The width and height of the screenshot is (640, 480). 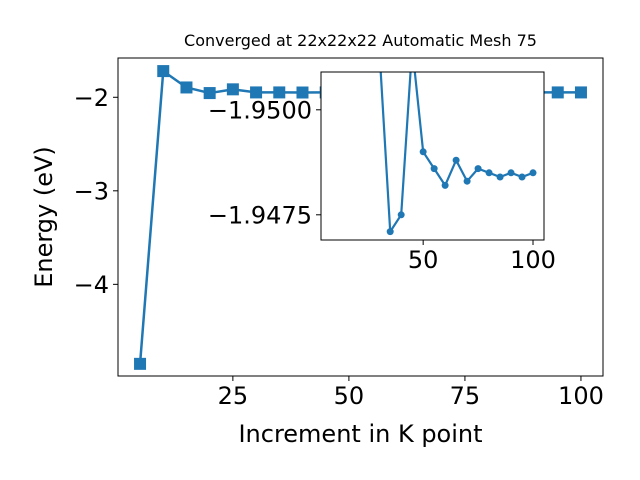 What do you see at coordinates (423, 260) in the screenshot?
I see `inset-x-tick-label: 50` at bounding box center [423, 260].